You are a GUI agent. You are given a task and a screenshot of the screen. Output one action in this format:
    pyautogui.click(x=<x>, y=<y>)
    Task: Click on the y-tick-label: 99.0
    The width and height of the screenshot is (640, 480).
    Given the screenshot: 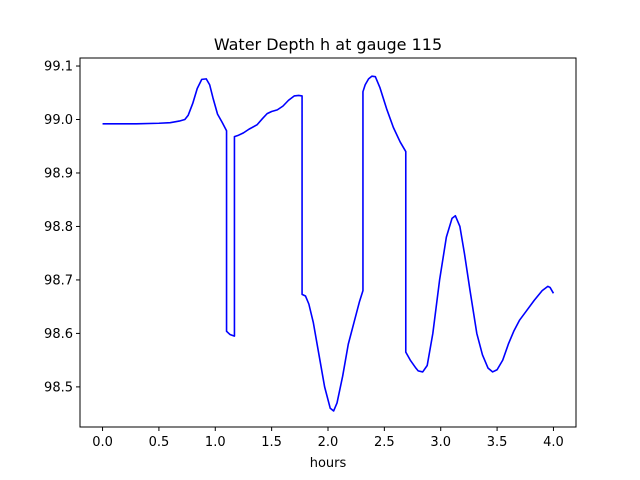 What is the action you would take?
    pyautogui.click(x=58, y=120)
    